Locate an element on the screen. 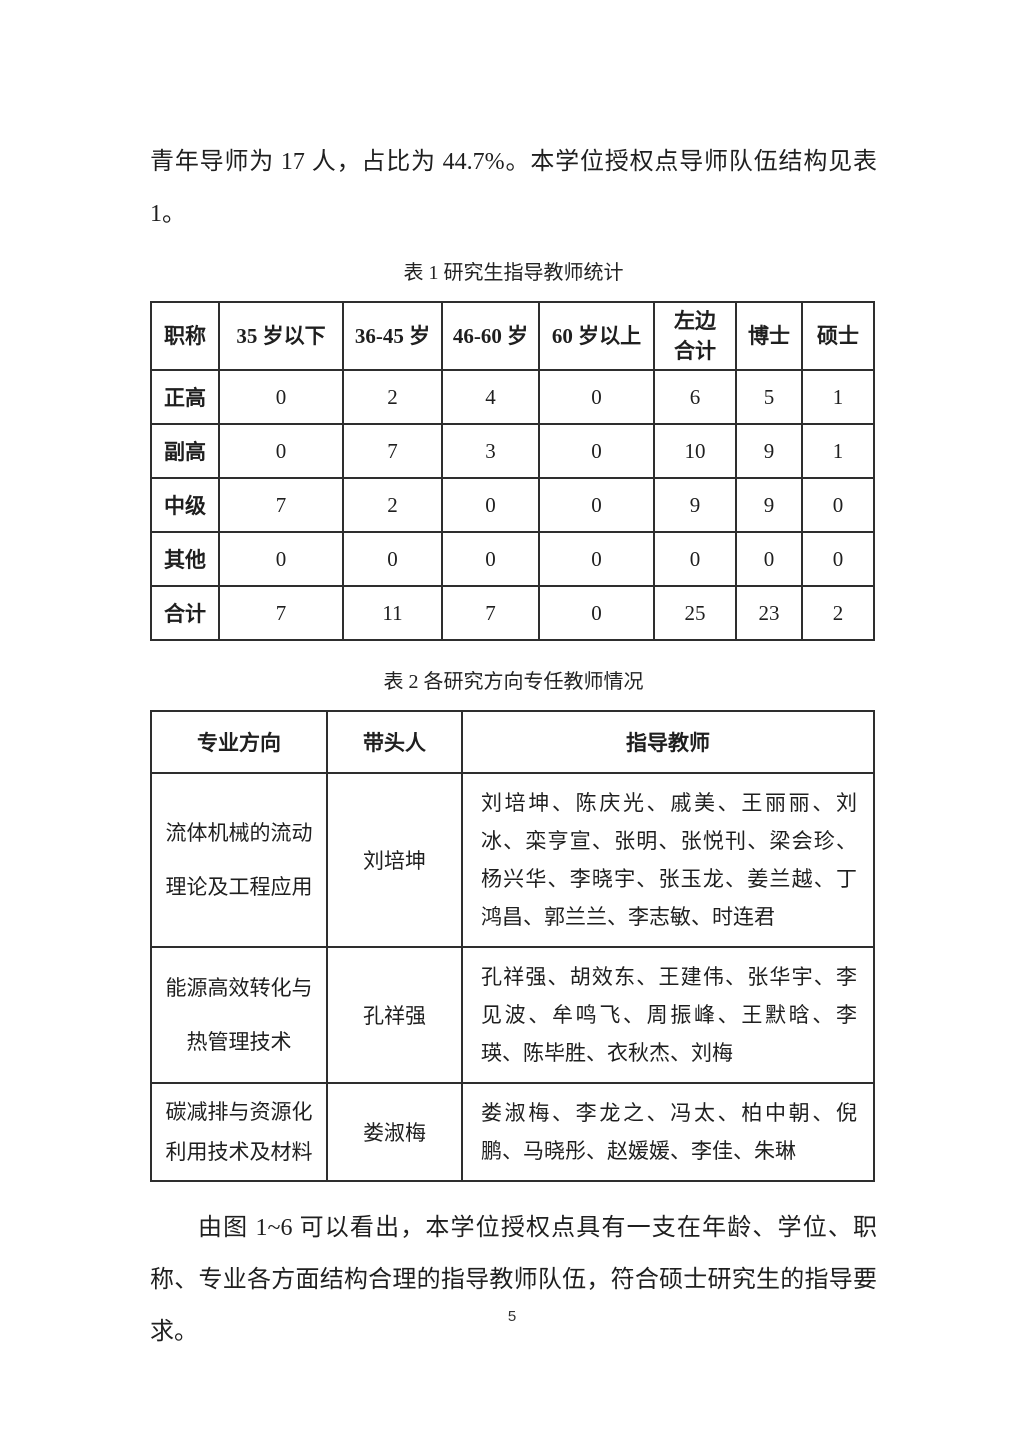 Image resolution: width=1024 pixels, height=1448 pixels. table1-header-doctor: 博士 is located at coordinates (769, 336).